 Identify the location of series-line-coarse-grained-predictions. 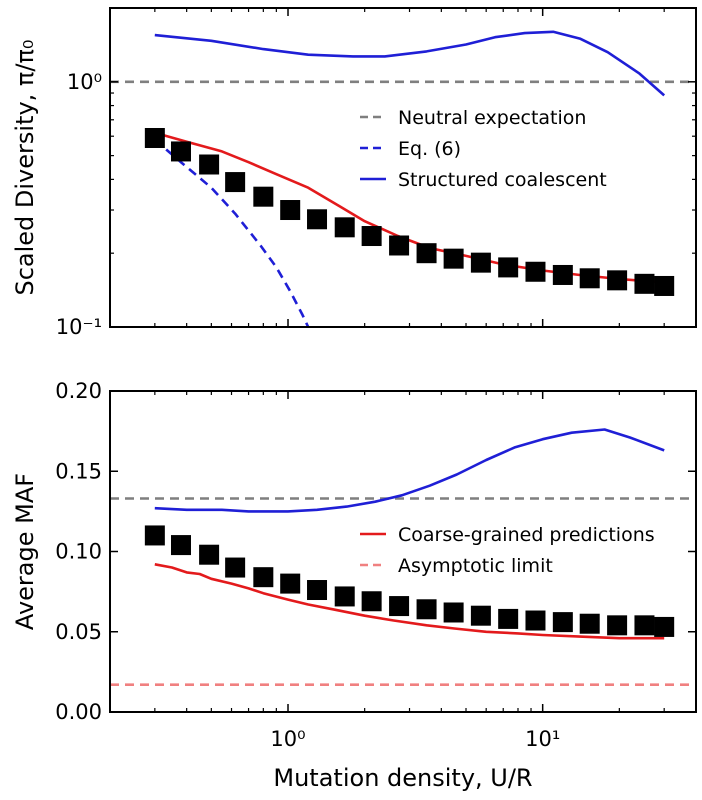
(409, 601).